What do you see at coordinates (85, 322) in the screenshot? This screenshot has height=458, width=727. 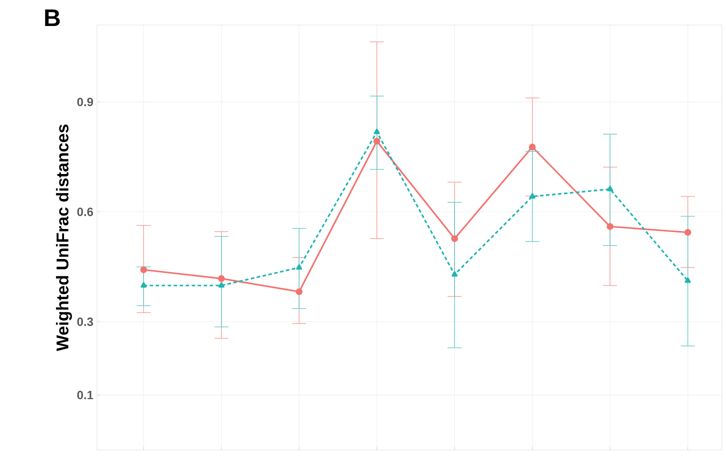 I see `y-tick-label: 0.3` at bounding box center [85, 322].